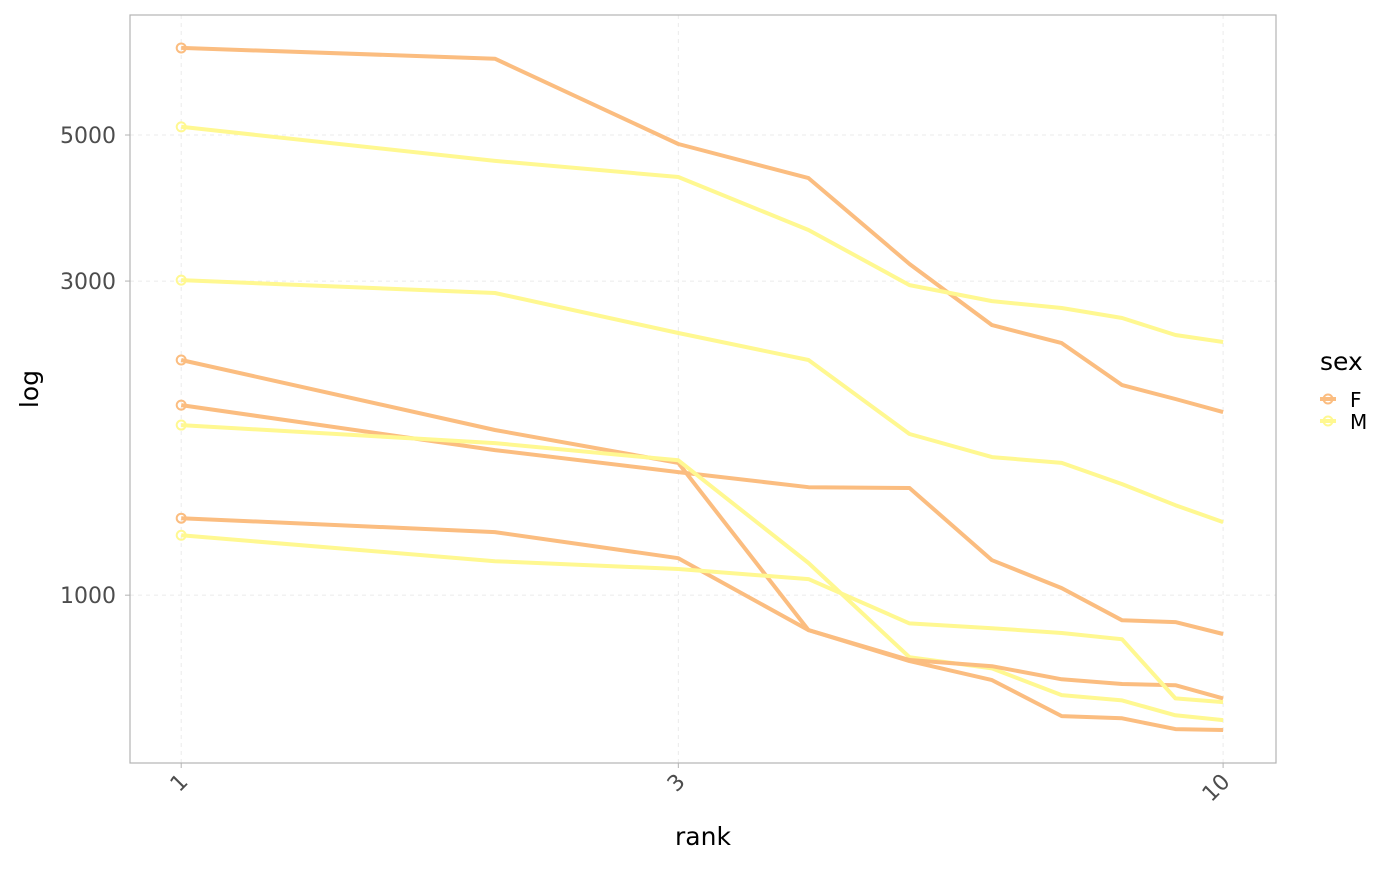  What do you see at coordinates (88, 596) in the screenshot?
I see `y-tick-label: 1000` at bounding box center [88, 596].